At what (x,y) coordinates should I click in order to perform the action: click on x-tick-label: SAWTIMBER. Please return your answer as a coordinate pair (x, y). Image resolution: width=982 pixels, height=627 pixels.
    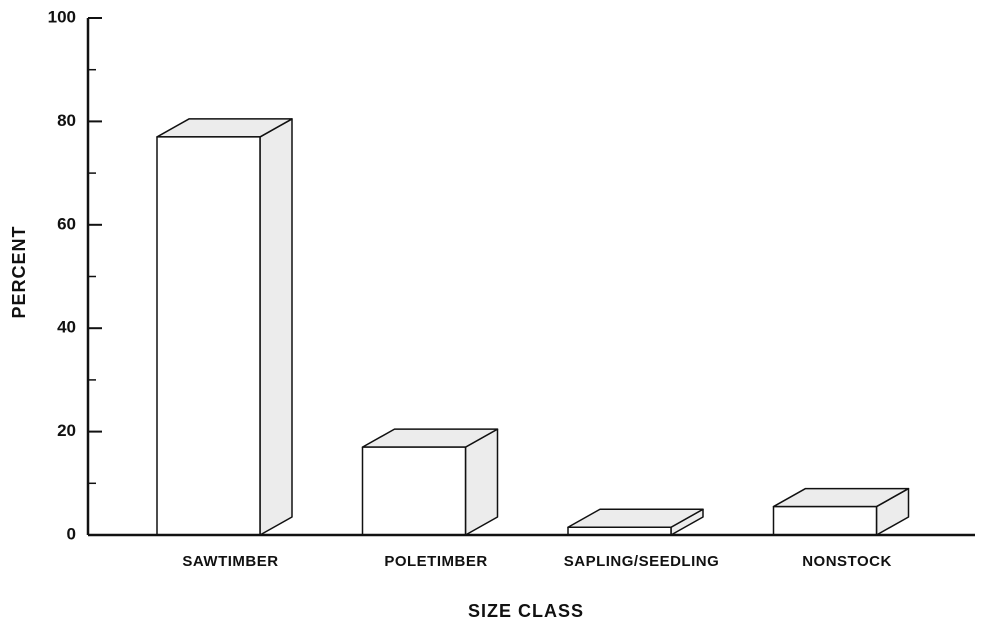
    Looking at the image, I should click on (230, 561).